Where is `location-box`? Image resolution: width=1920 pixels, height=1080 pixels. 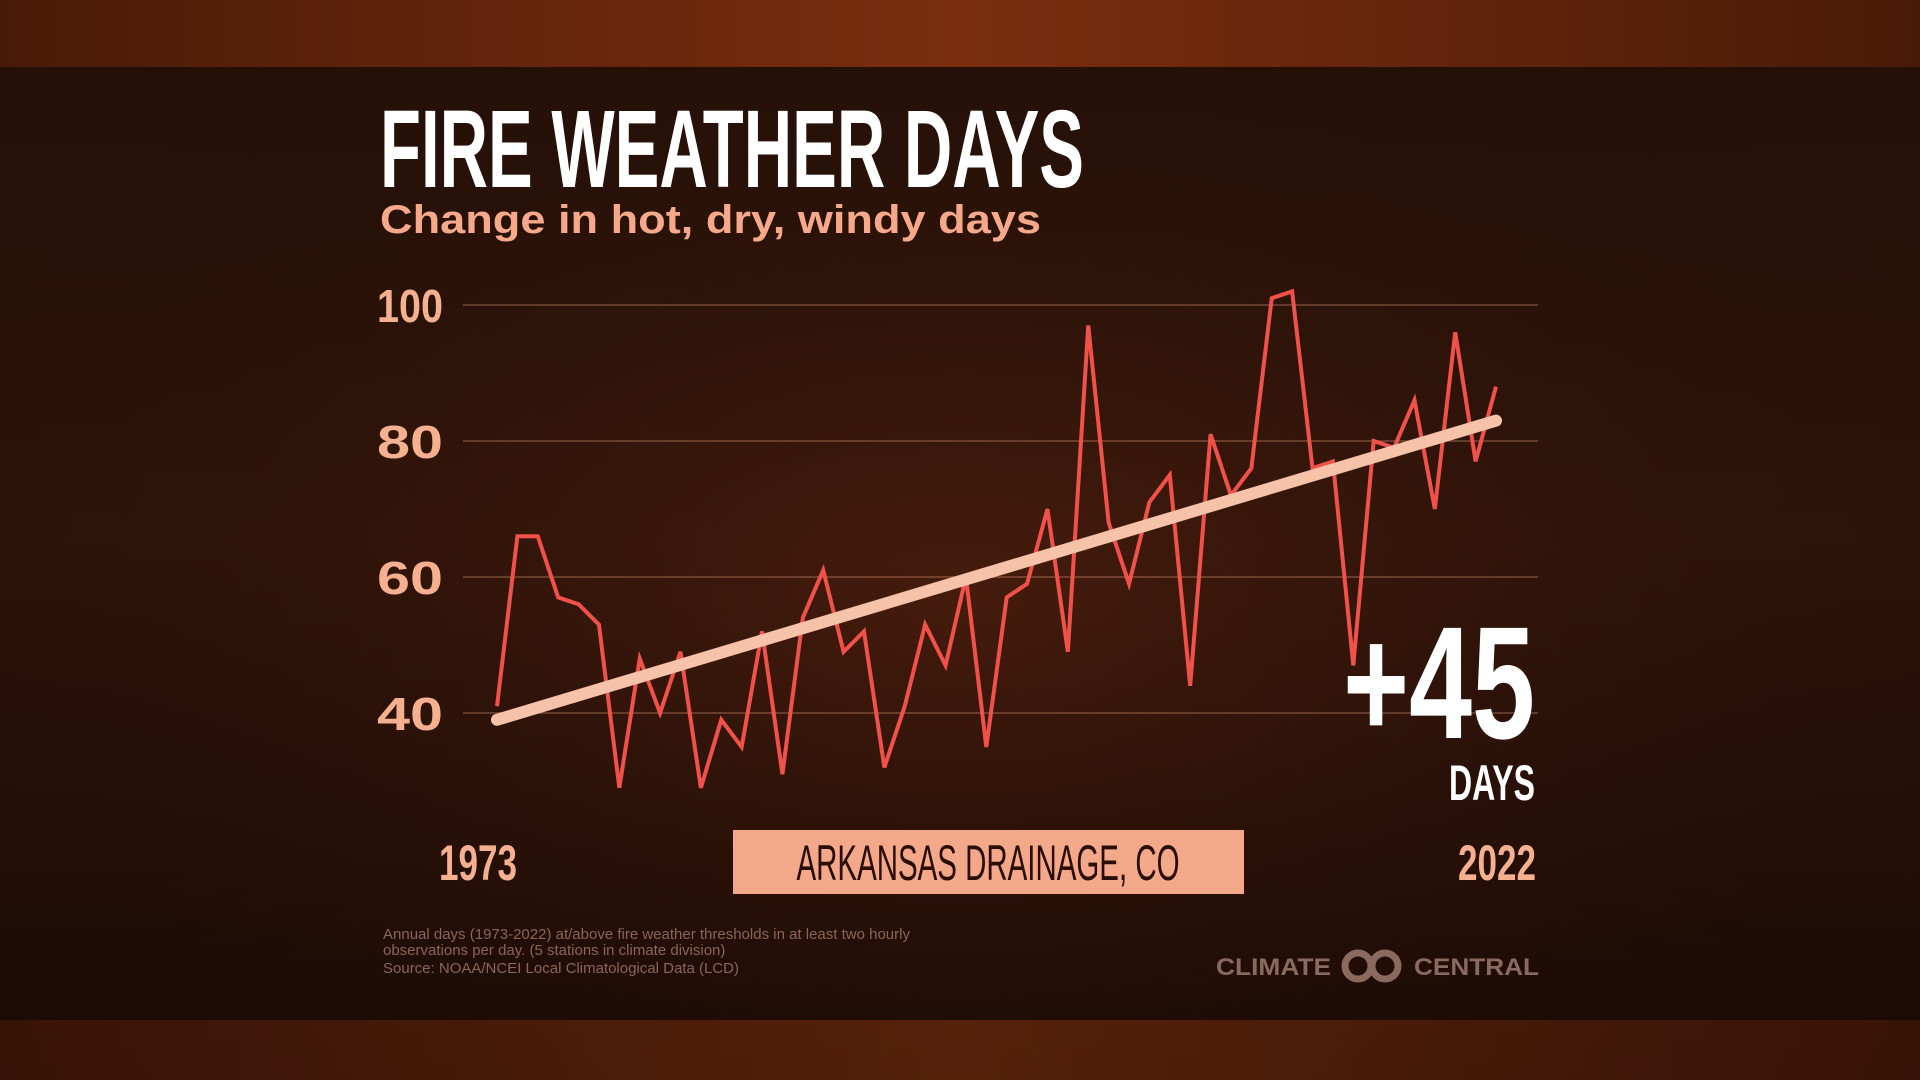 location-box is located at coordinates (988, 862).